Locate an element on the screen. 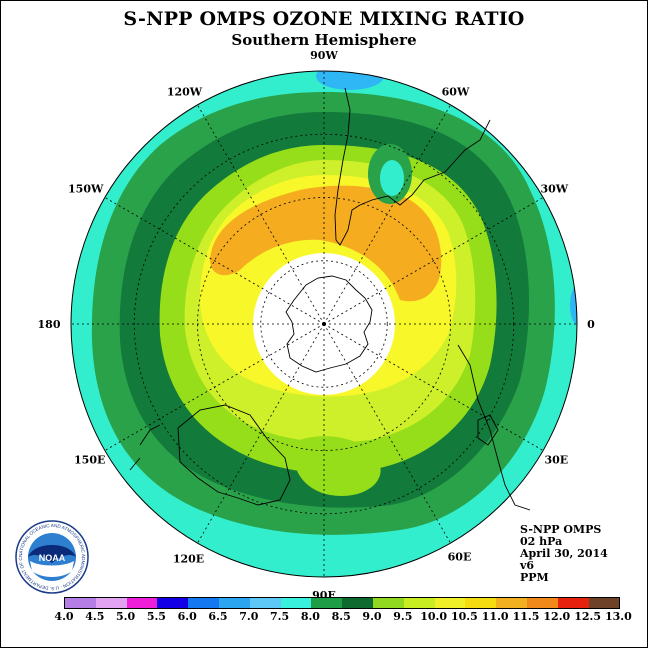  colorbar-tick-label: 13.0 is located at coordinates (618, 616).